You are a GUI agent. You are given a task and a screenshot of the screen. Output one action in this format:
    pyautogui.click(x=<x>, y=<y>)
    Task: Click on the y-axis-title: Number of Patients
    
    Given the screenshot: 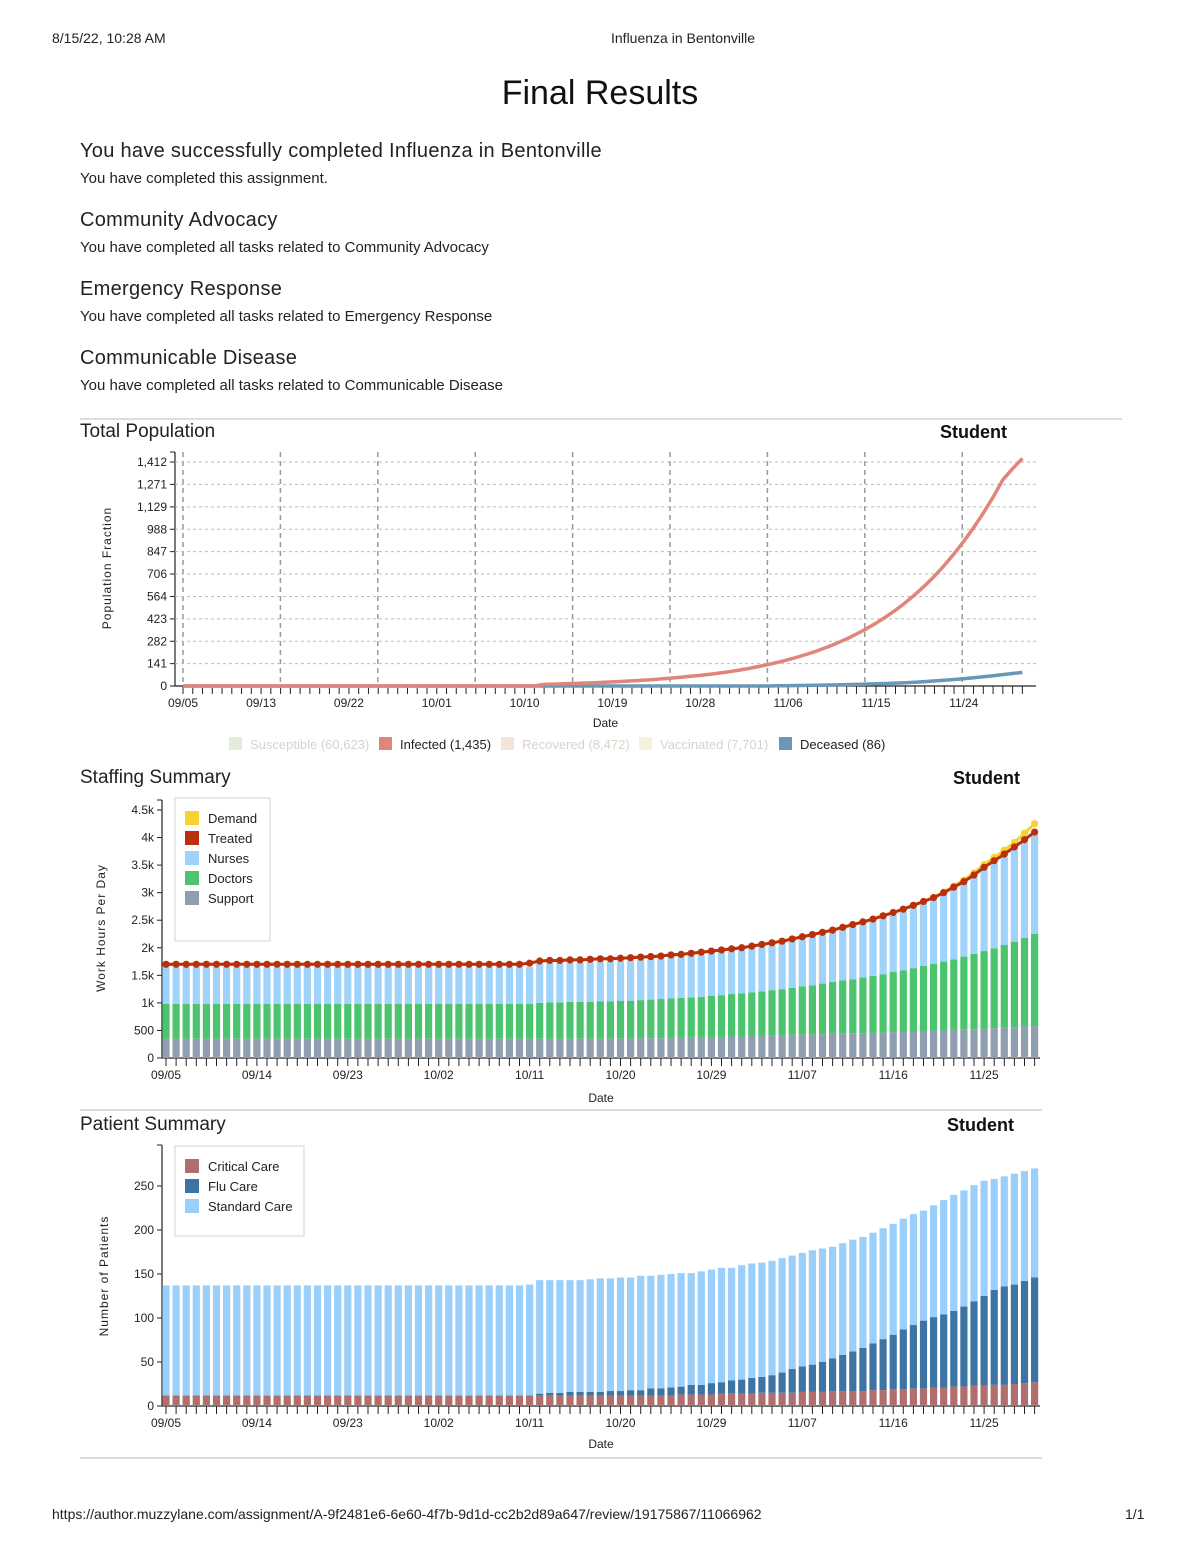 What is the action you would take?
    pyautogui.click(x=104, y=1276)
    